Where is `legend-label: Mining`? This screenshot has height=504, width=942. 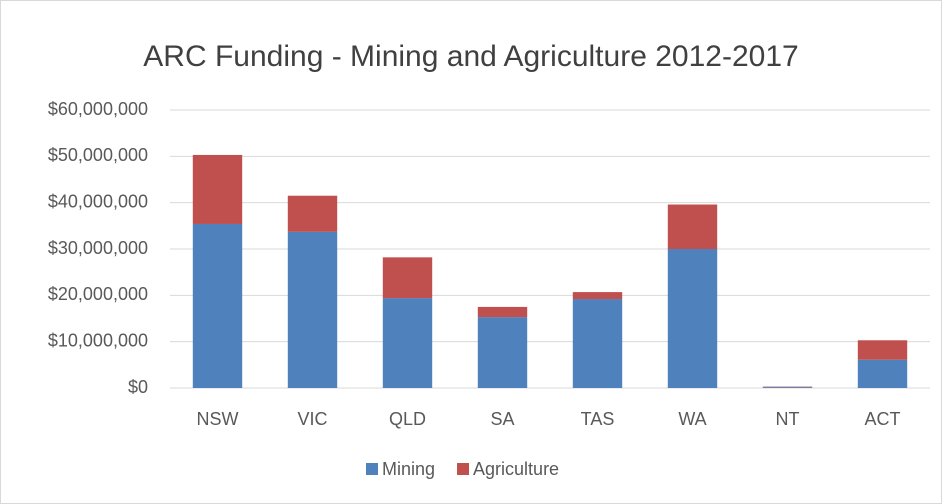
legend-label: Mining is located at coordinates (408, 469).